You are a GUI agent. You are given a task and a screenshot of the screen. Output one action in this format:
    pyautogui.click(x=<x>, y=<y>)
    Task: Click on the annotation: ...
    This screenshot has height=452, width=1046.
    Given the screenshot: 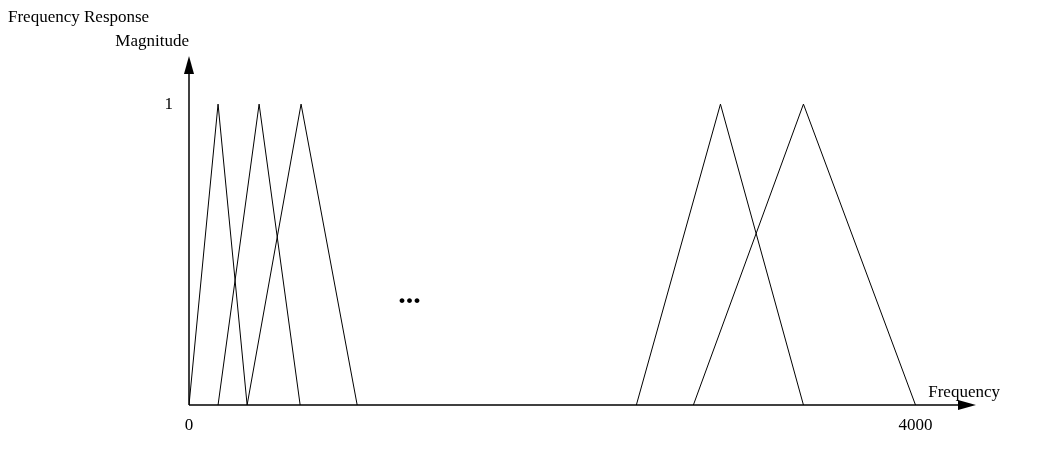 What is the action you would take?
    pyautogui.click(x=409, y=292)
    